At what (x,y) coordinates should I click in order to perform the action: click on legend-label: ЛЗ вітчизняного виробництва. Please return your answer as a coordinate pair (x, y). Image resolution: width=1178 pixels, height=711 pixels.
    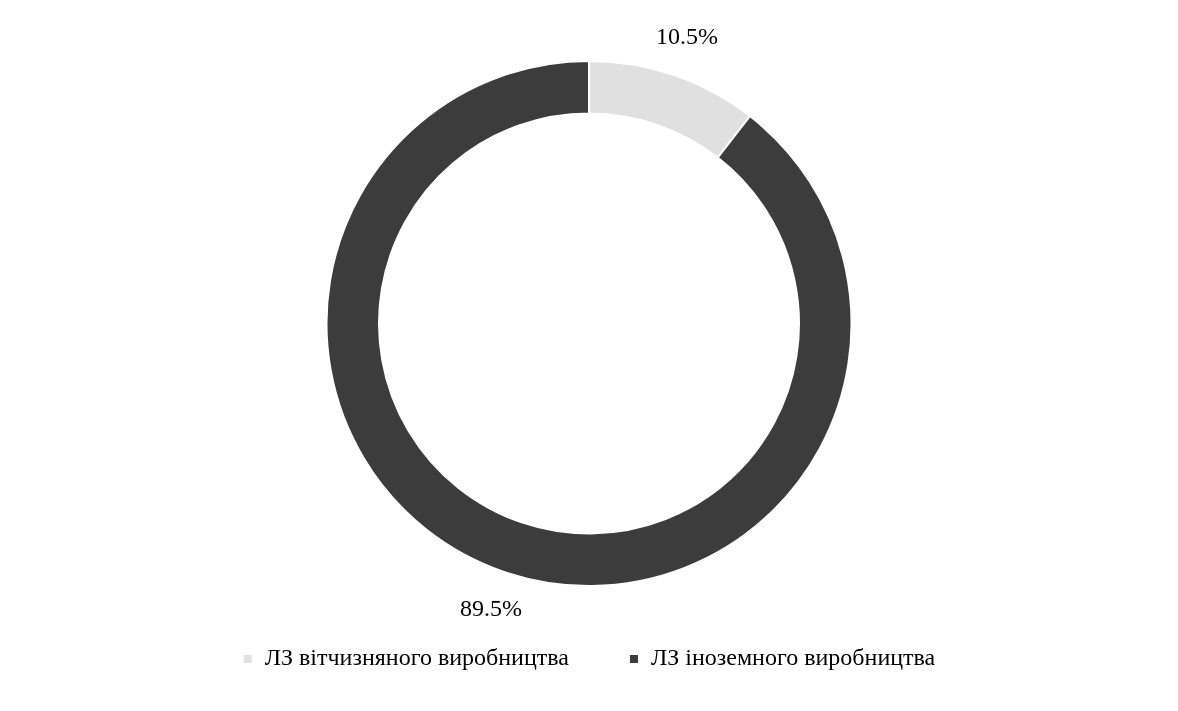
    Looking at the image, I should click on (417, 657).